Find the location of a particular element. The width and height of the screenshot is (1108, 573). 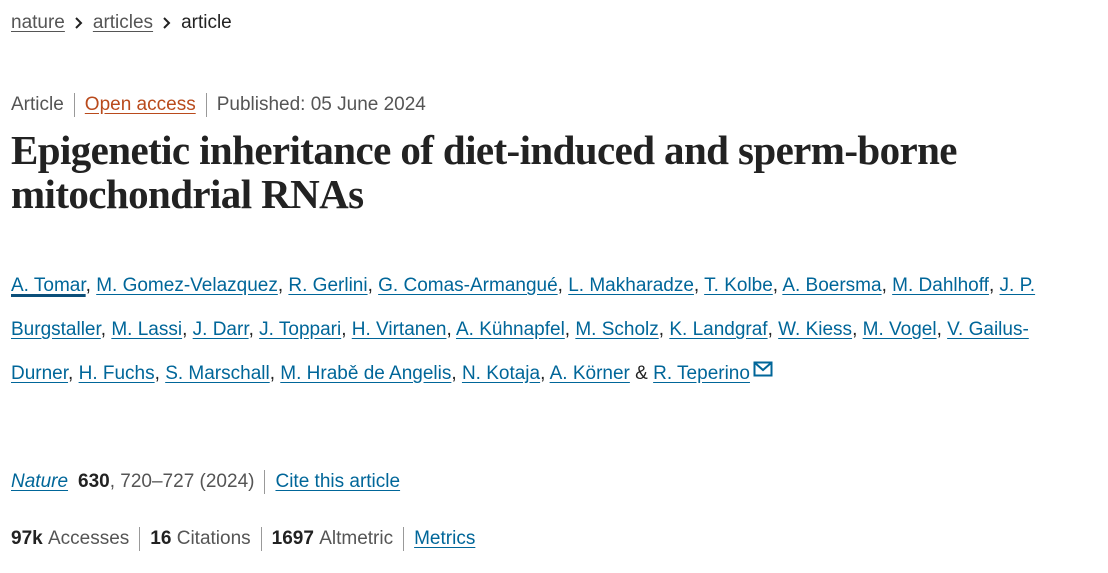

author-link: W. Kiess is located at coordinates (815, 329).